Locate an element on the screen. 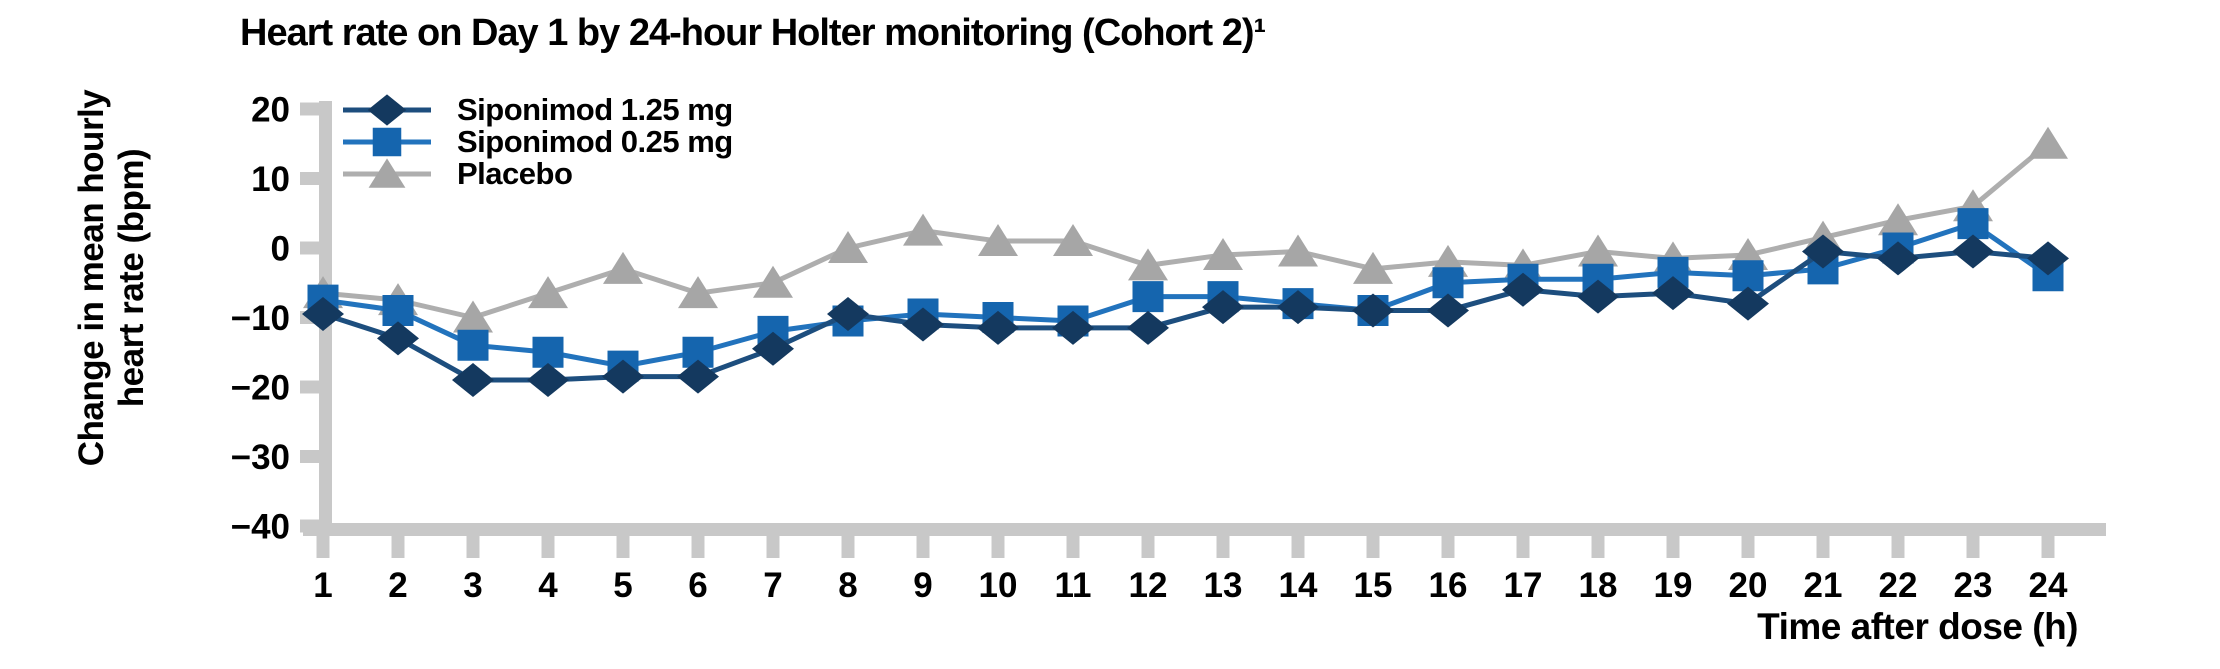 The height and width of the screenshot is (669, 2220). svg-text: 16 is located at coordinates (1448, 585).